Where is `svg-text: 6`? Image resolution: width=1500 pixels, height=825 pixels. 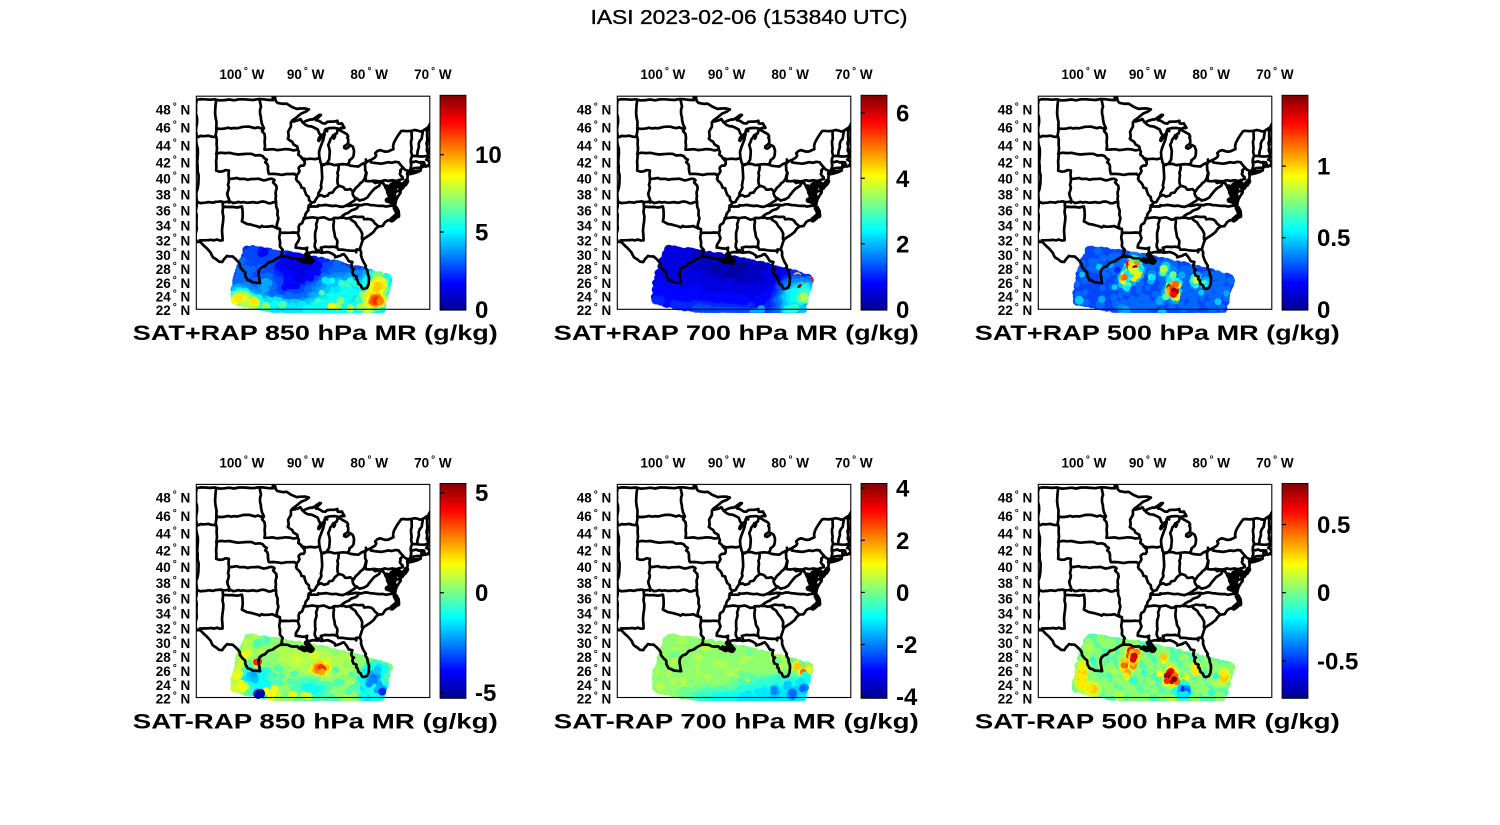
svg-text: 6 is located at coordinates (902, 113).